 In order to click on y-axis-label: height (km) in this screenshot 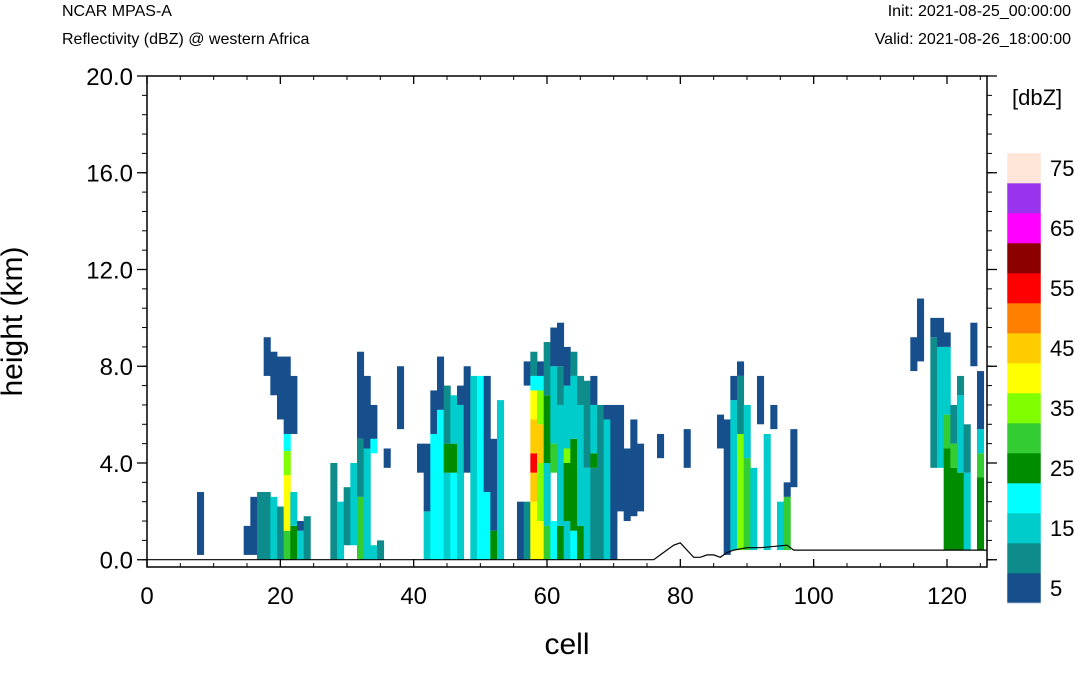, I will do `click(14, 321)`.